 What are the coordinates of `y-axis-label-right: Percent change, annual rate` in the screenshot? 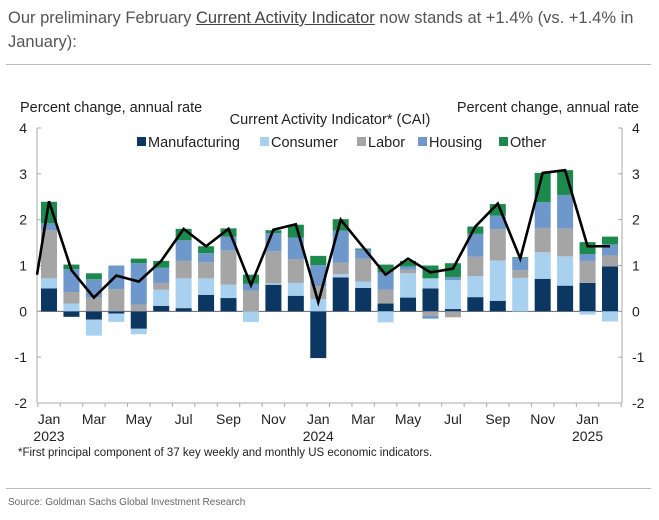 It's located at (548, 108).